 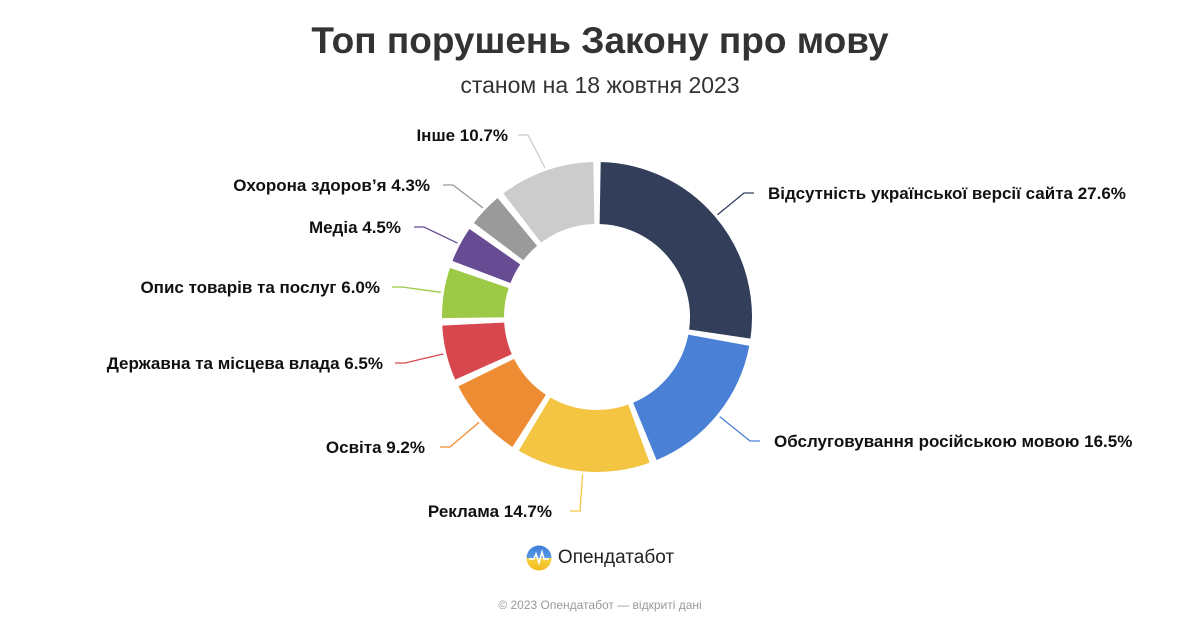 I want to click on slice-label: Медіа 4.5%, so click(x=355, y=227).